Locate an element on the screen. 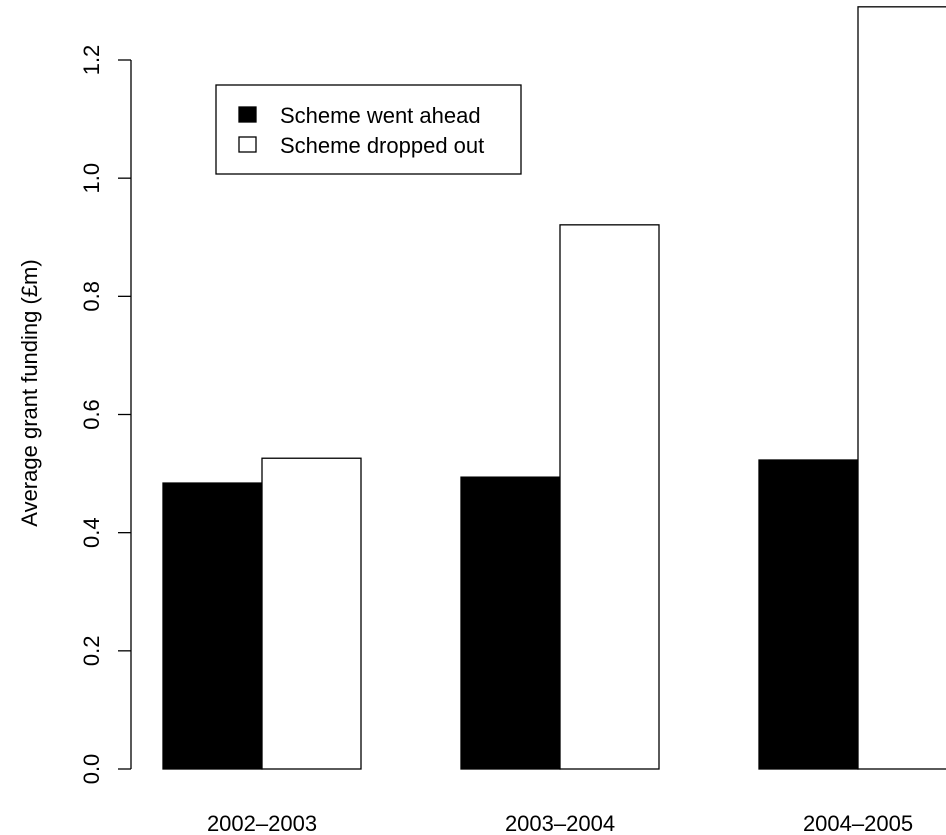  x-tick-label: 2004–2005 is located at coordinates (858, 823).